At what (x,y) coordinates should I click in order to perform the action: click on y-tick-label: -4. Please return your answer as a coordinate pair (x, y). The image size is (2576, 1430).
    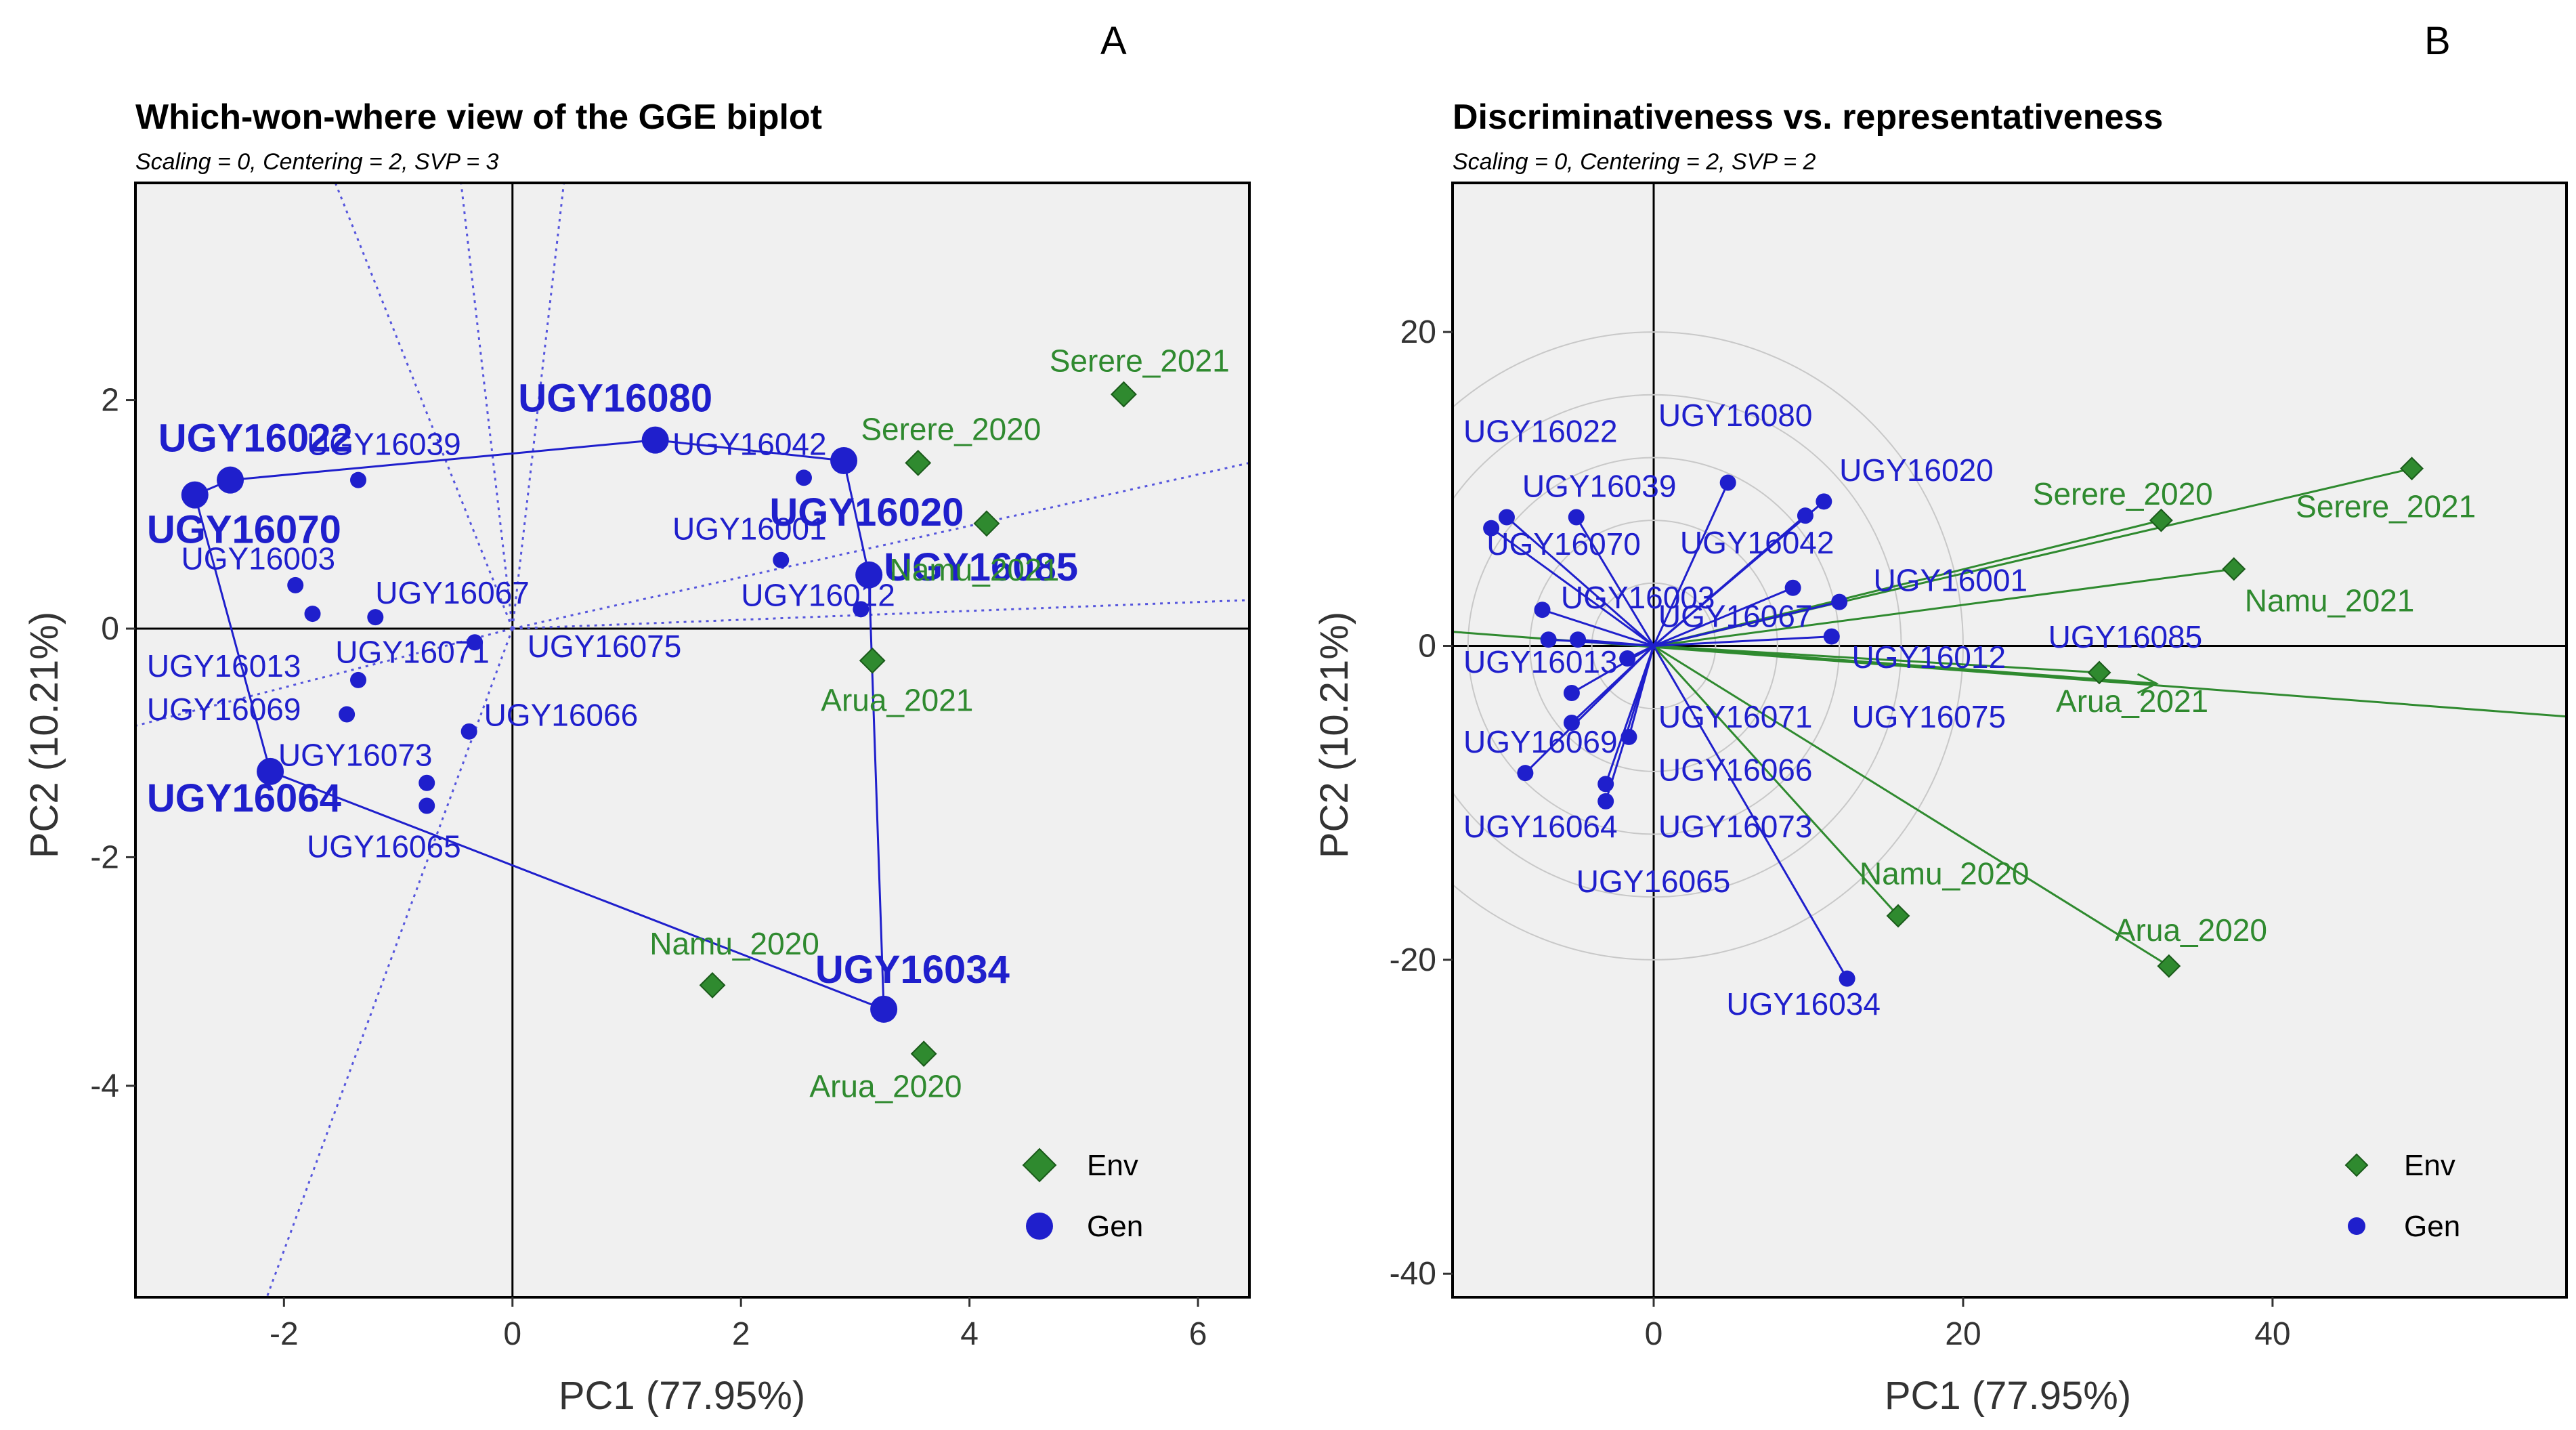
    Looking at the image, I should click on (104, 1086).